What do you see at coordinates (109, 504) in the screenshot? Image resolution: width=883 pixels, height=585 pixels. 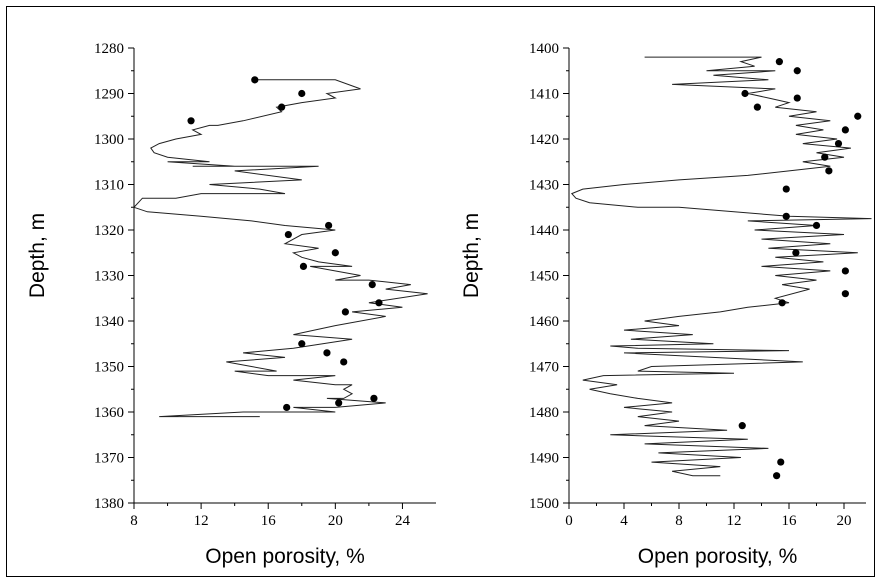 I see `chart-1-y-tick-label: 1380` at bounding box center [109, 504].